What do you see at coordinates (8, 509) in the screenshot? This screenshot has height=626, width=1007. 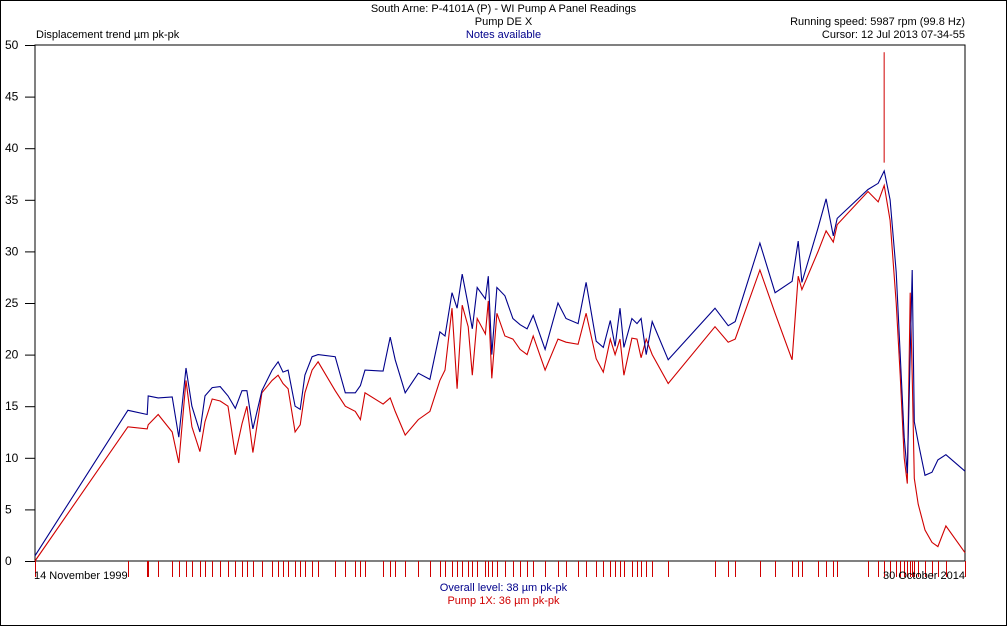 I see `y-tick-label: 5` at bounding box center [8, 509].